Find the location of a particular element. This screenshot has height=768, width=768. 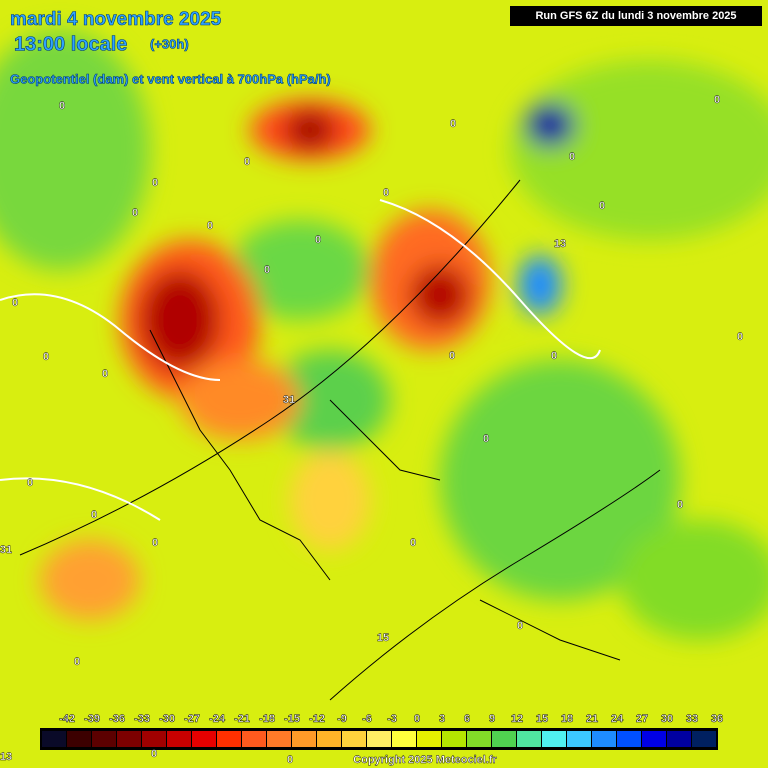

legend-tick-label: 24 is located at coordinates (617, 719).